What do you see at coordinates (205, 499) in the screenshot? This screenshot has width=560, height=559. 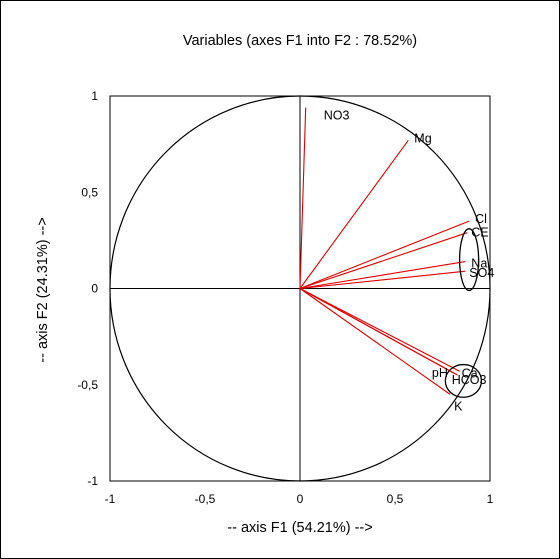 I see `x-tick-label: -0,5` at bounding box center [205, 499].